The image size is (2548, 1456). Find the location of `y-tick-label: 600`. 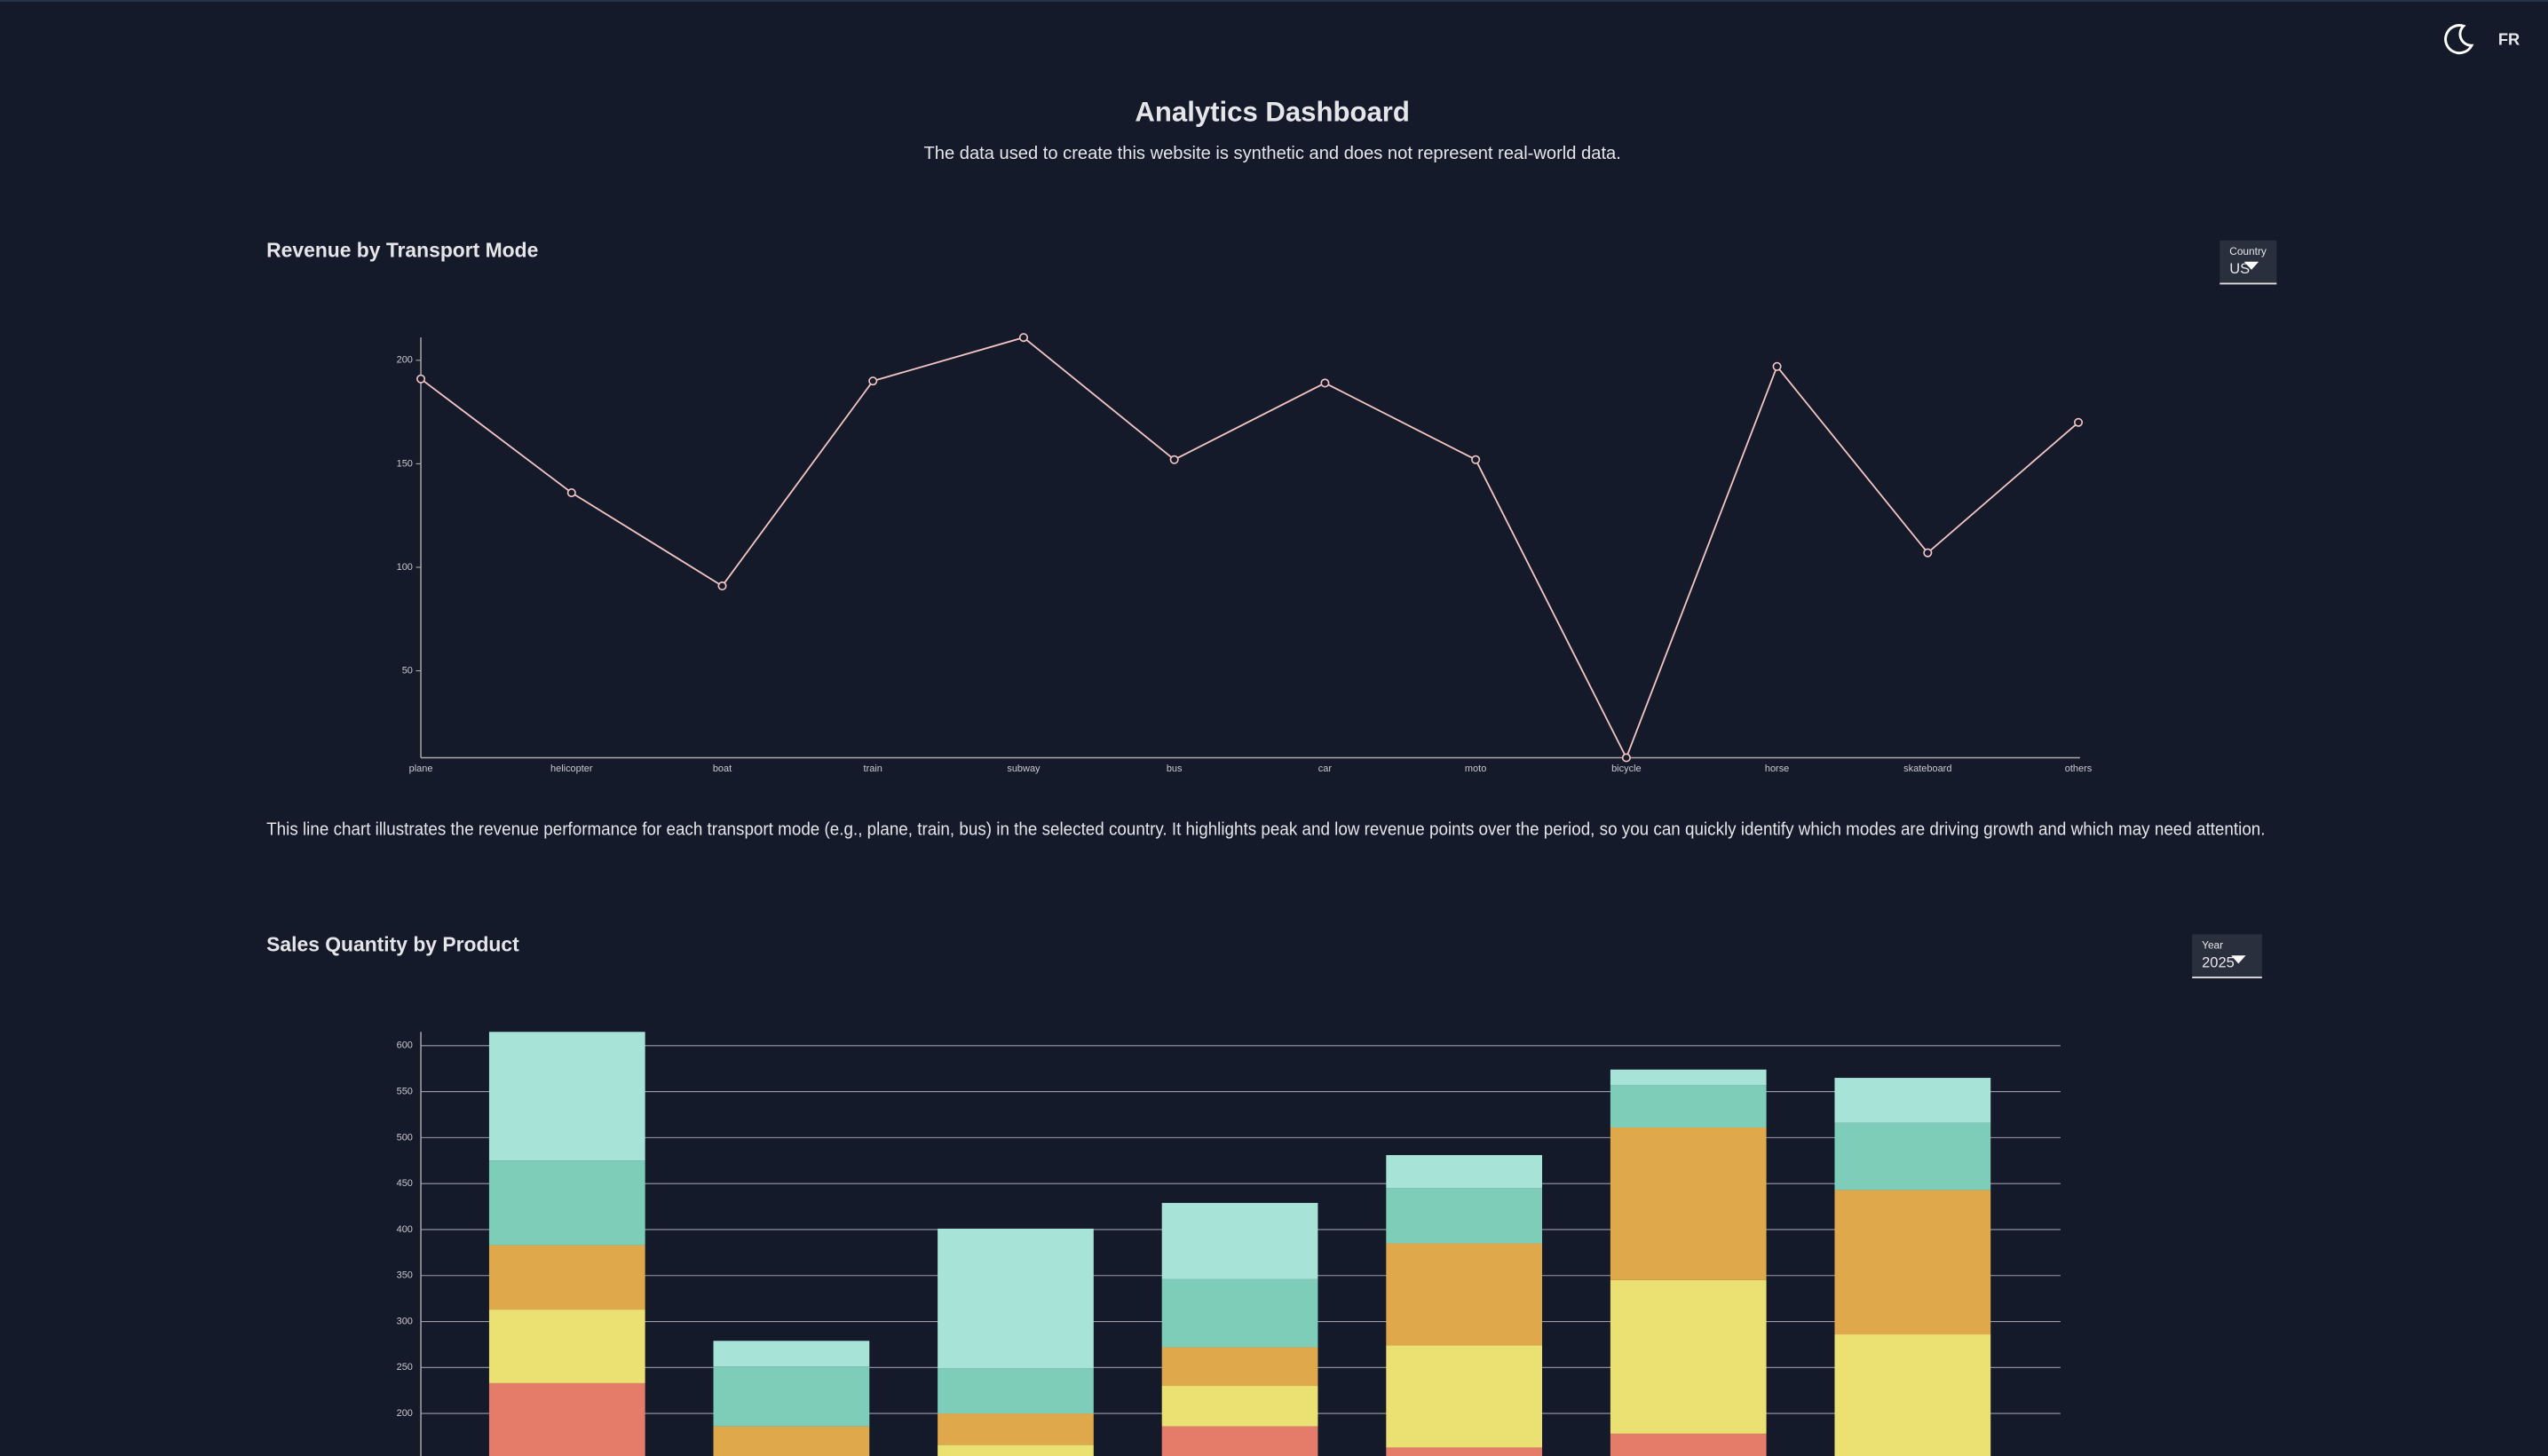

y-tick-label: 600 is located at coordinates (405, 1046).